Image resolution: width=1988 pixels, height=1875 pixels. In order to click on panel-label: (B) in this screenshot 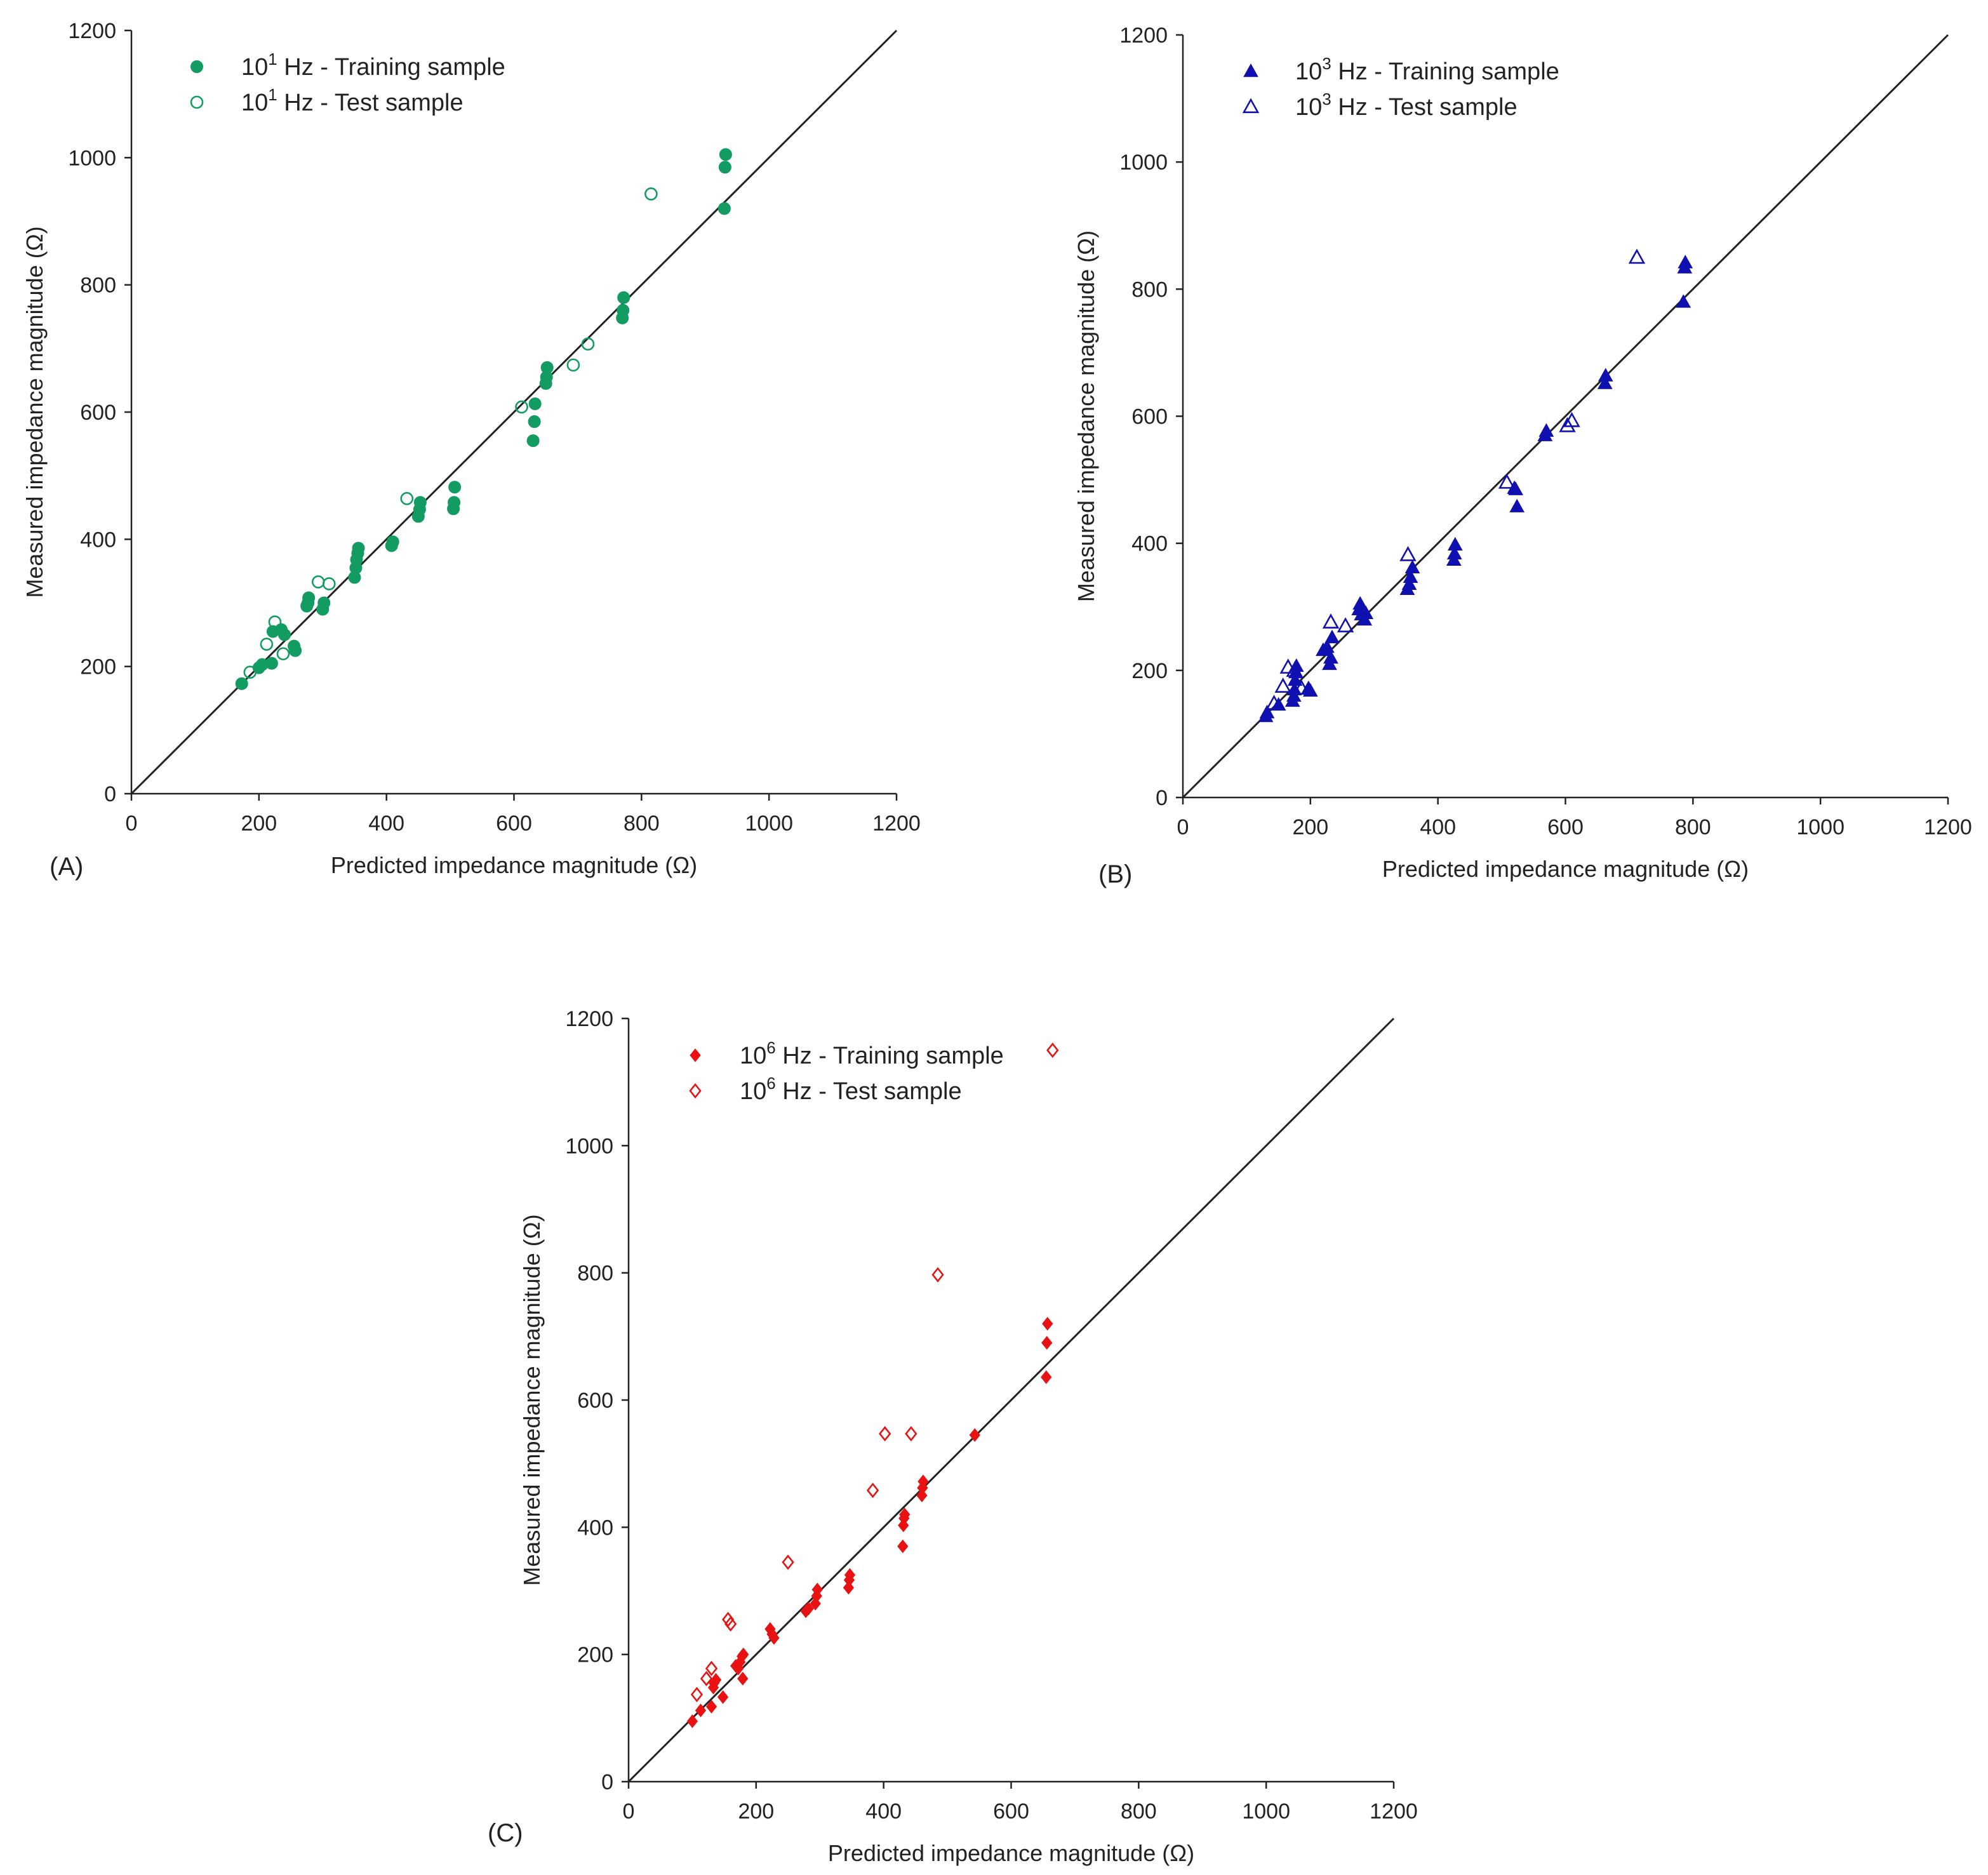, I will do `click(1115, 874)`.